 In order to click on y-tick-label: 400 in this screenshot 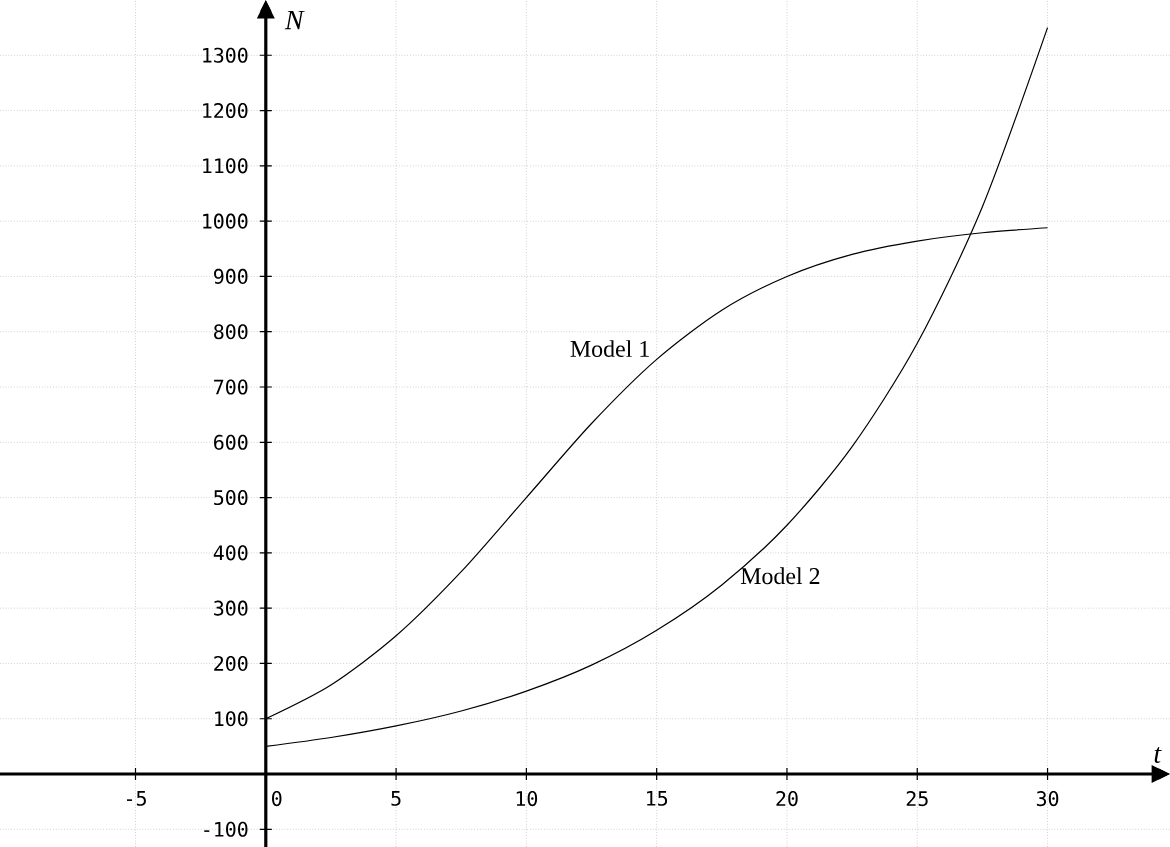, I will do `click(230, 553)`.